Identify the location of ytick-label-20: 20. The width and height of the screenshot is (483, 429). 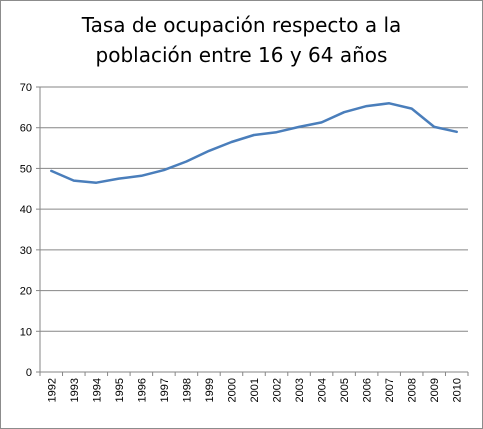
(26, 292).